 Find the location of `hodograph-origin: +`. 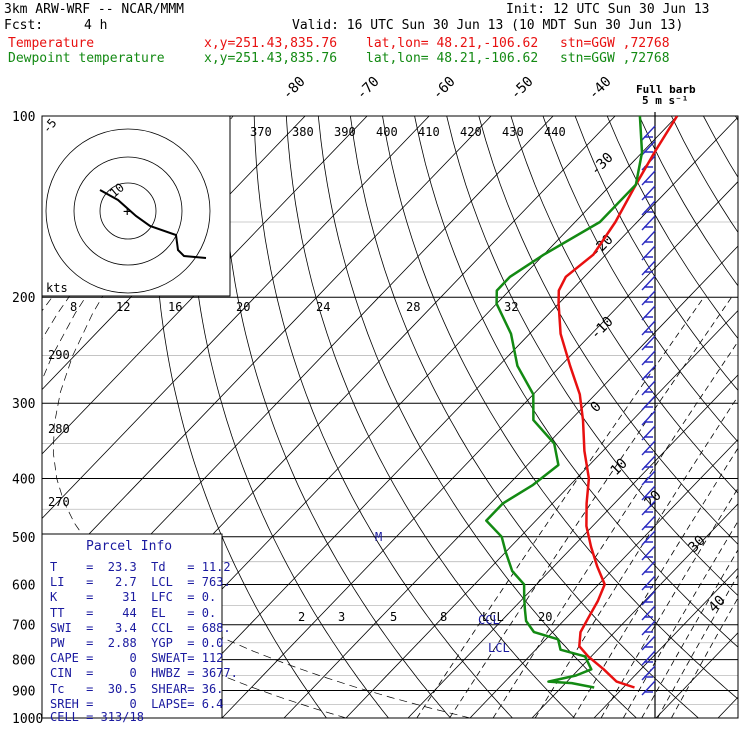

hodograph-origin: + is located at coordinates (127, 212).